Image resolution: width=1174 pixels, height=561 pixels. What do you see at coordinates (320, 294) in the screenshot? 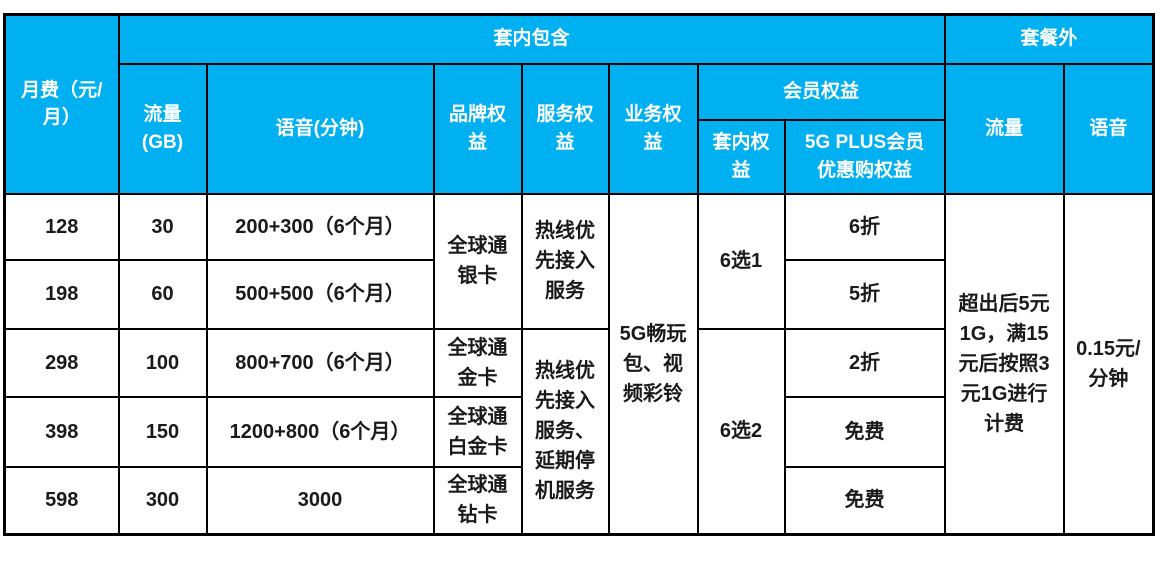
I see `voice-cell: 500+500（6个月）` at bounding box center [320, 294].